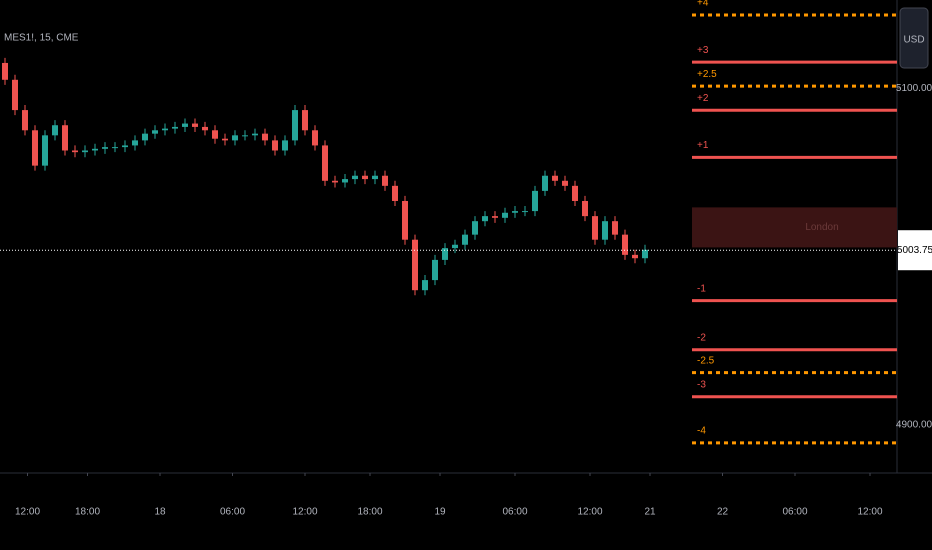  I want to click on symbol-title: MES1!, 15, CME, so click(41, 38).